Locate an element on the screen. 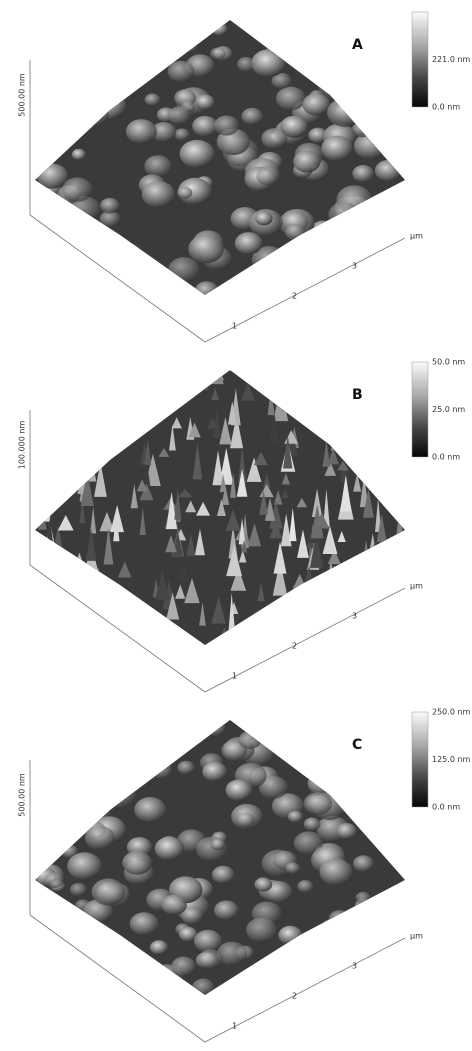 Image resolution: width=472 pixels, height=1051 pixels. axis-tick-label: 3 is located at coordinates (354, 266).